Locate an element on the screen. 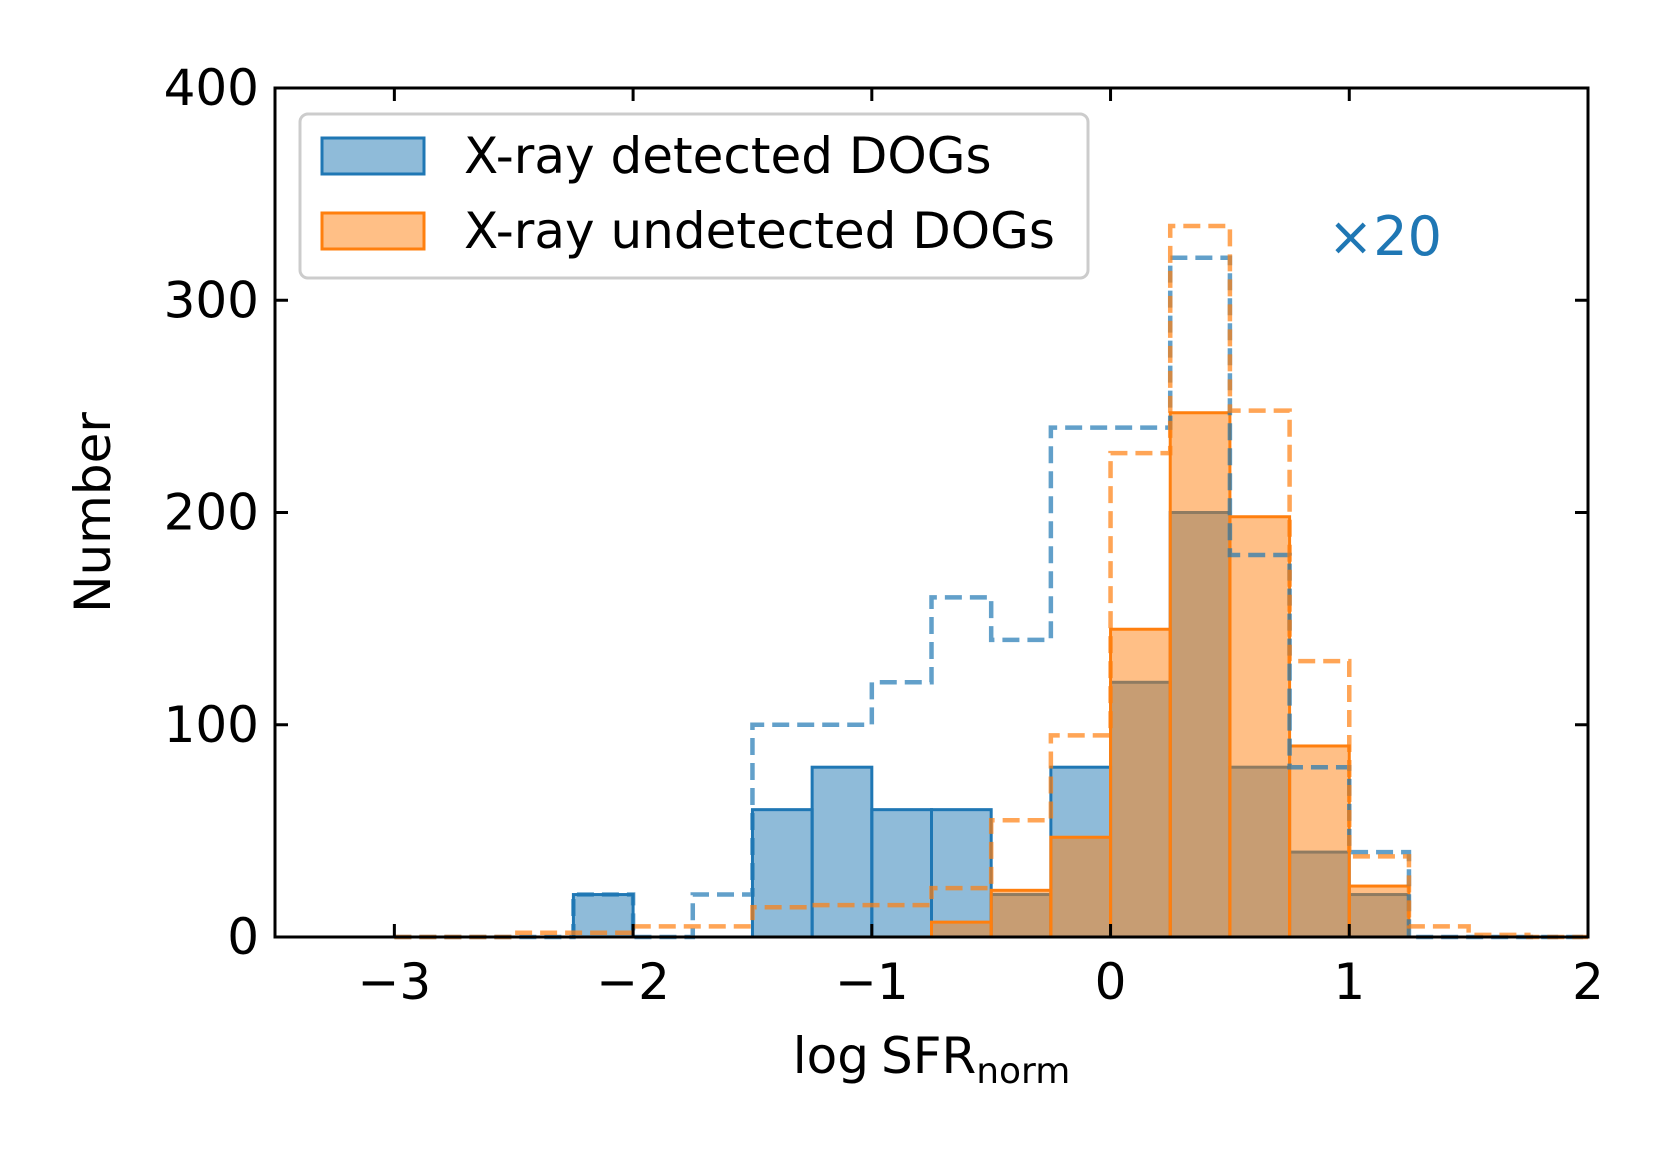 The image size is (1661, 1167). legend-swatch-detected is located at coordinates (373, 156).